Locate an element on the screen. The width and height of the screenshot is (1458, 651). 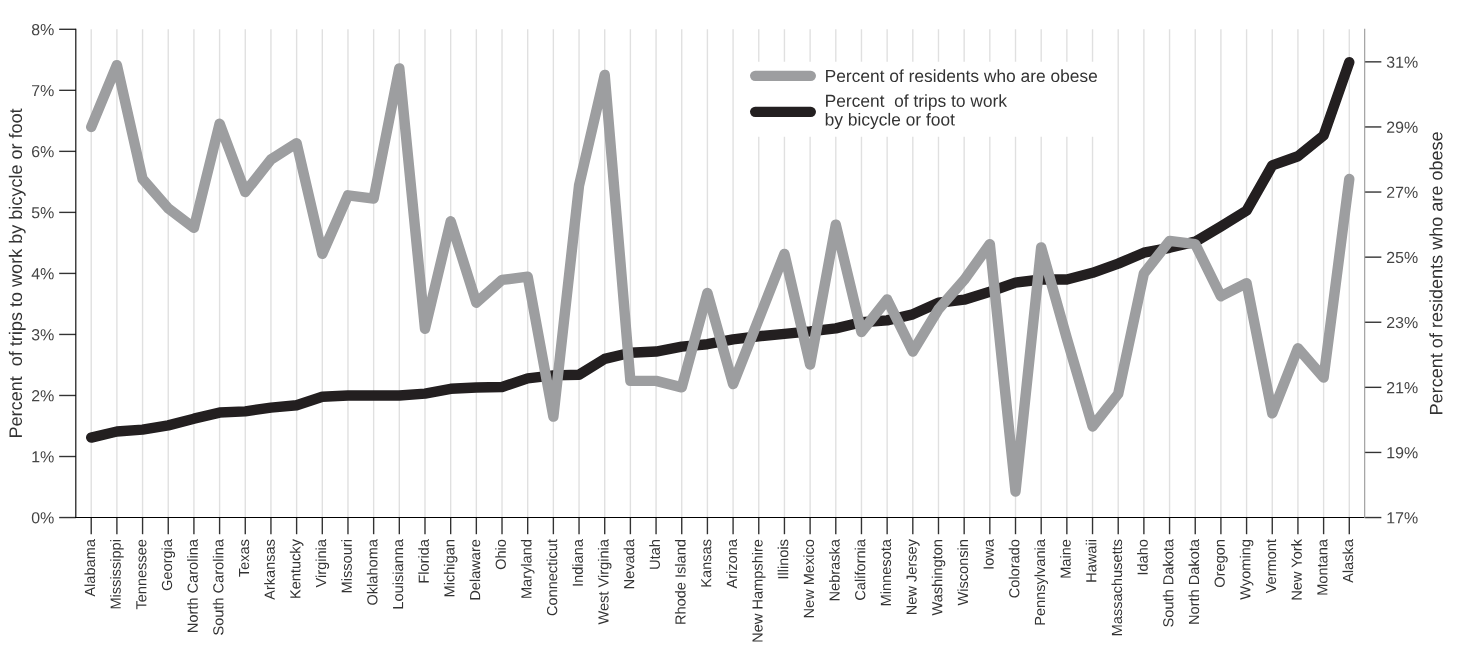
x-tick-label: South Carolina is located at coordinates (218, 587).